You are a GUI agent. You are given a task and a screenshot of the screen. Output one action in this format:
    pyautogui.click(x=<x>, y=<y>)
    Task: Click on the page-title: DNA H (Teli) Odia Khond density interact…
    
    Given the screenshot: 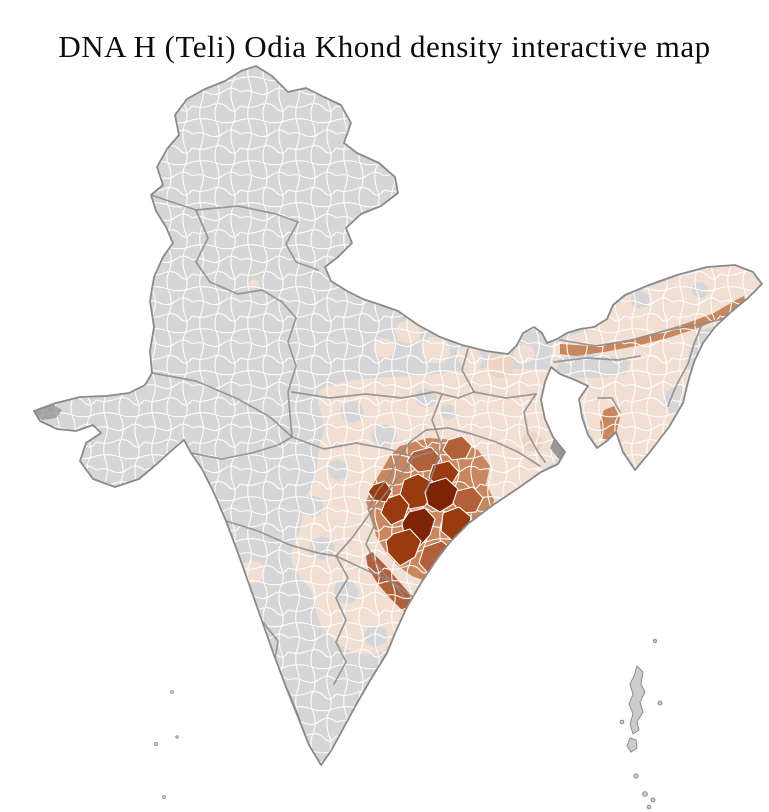 What is the action you would take?
    pyautogui.click(x=384, y=46)
    